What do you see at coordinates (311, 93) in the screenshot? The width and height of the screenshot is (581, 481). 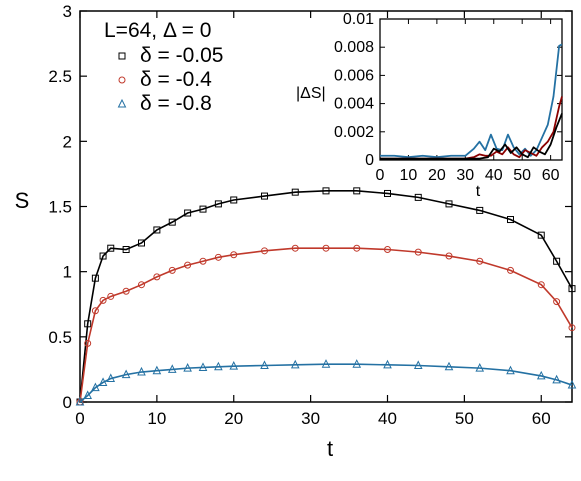 I see `inset-y-axis-label: |ΔS|` at bounding box center [311, 93].